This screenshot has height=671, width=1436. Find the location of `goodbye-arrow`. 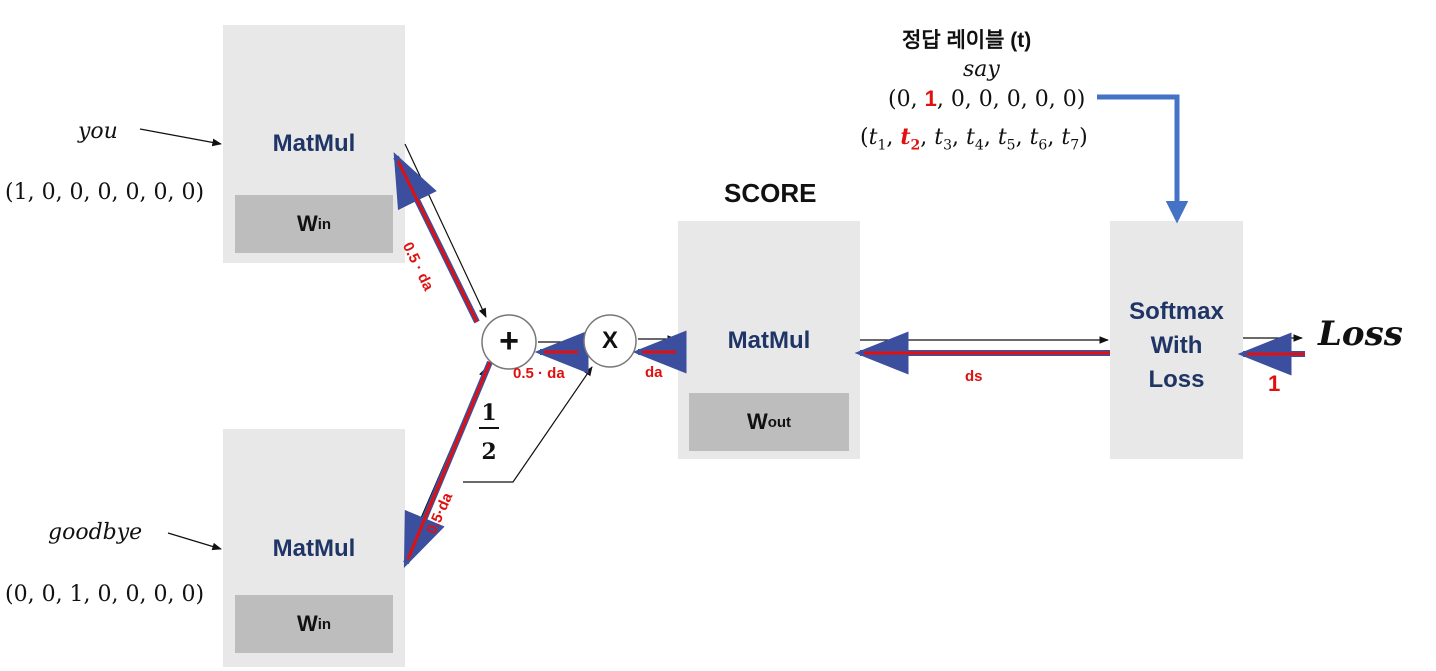

goodbye-arrow is located at coordinates (194, 541).